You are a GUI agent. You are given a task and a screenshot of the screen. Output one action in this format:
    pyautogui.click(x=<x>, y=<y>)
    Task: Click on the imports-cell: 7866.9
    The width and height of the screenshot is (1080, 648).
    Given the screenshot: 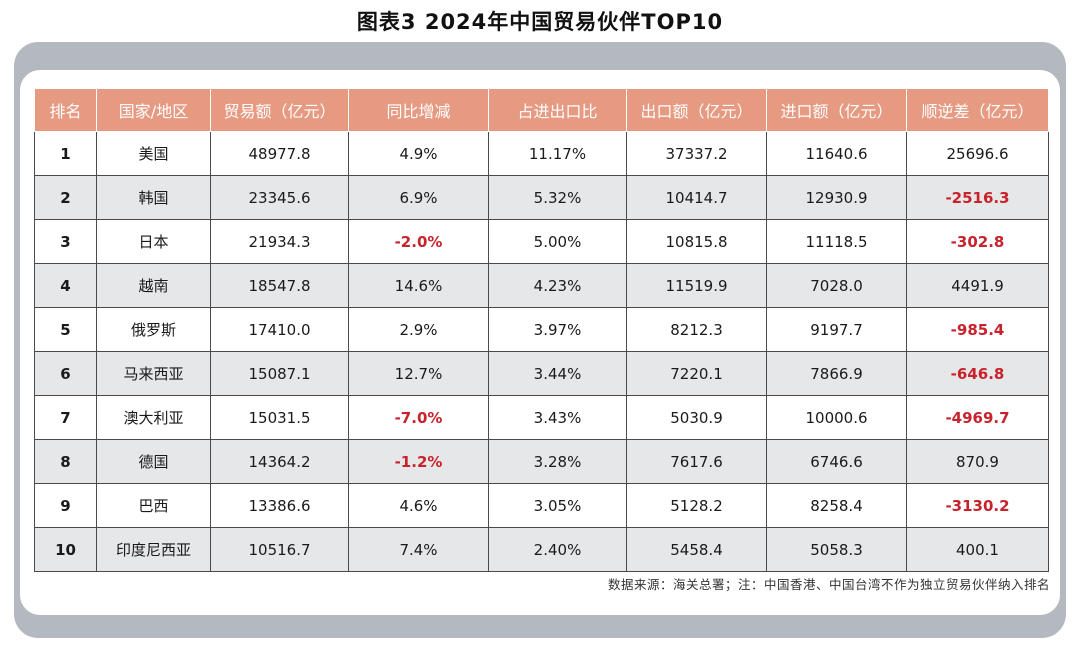 What is the action you would take?
    pyautogui.click(x=836, y=373)
    